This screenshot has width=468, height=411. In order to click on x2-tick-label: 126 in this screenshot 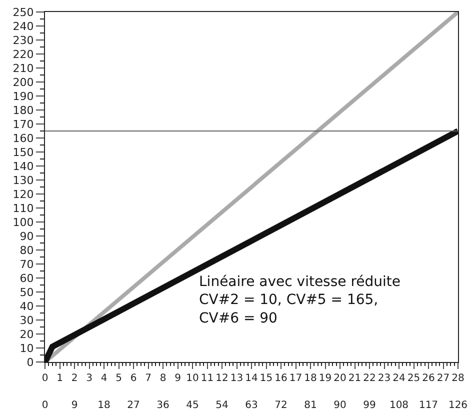, I will do `click(458, 405)`.